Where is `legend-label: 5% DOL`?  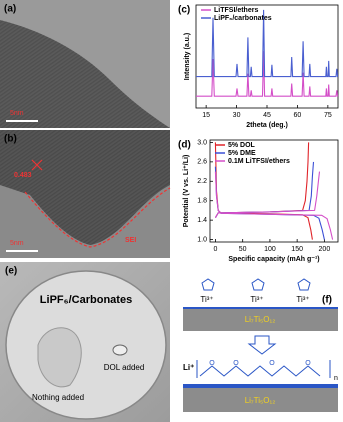 legend-label: 5% DOL is located at coordinates (242, 145).